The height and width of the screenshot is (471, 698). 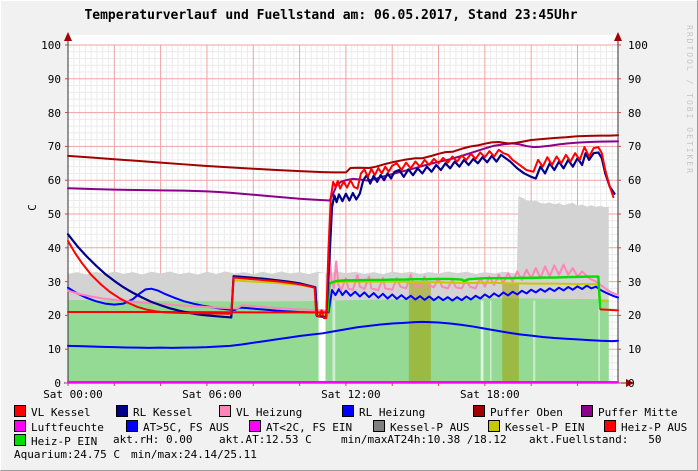 I want to click on legend-item-aquarium-24-75-c: Aquarium:24.75 C, so click(x=67, y=454).